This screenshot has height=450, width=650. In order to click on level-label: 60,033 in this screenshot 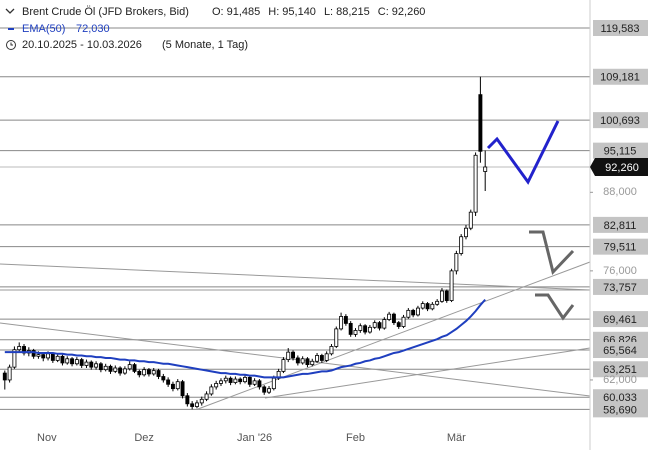, I will do `click(620, 398)`.